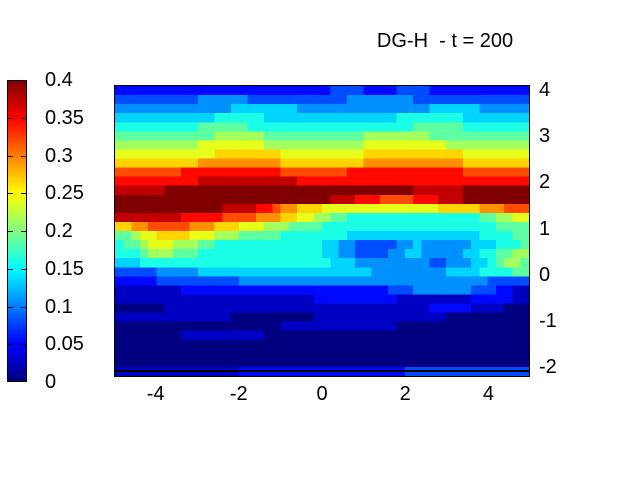 This screenshot has width=640, height=480. I want to click on x-tick-label: 2, so click(405, 394).